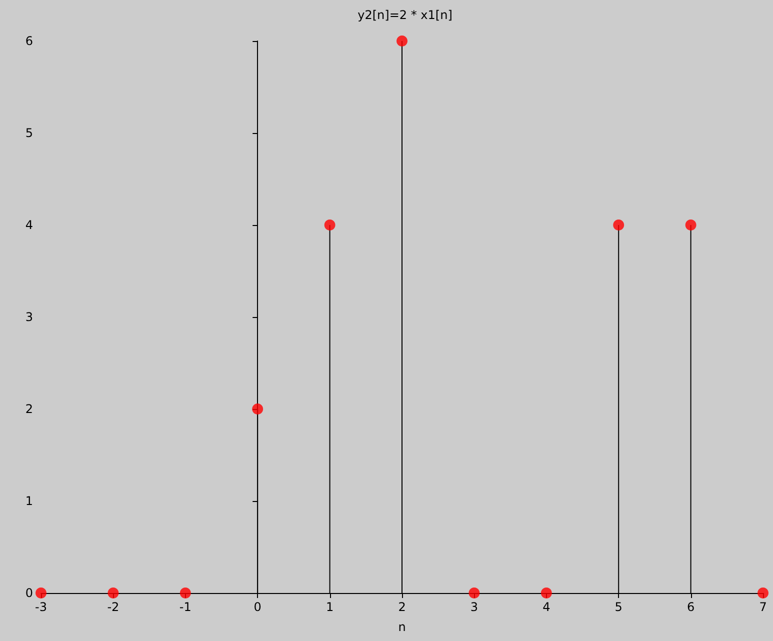  Describe the element at coordinates (258, 607) in the screenshot. I see `x-tick-label: 0` at that location.